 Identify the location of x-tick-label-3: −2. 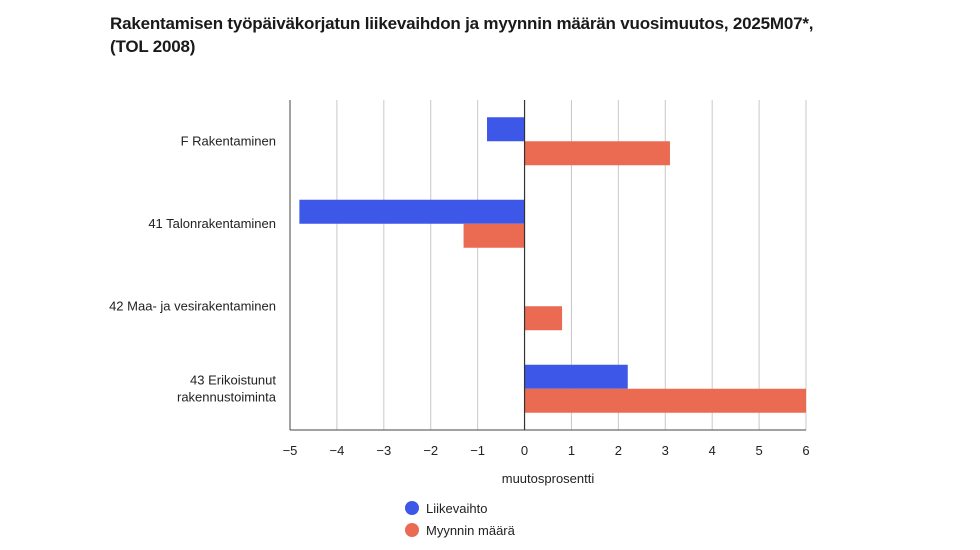
(430, 450).